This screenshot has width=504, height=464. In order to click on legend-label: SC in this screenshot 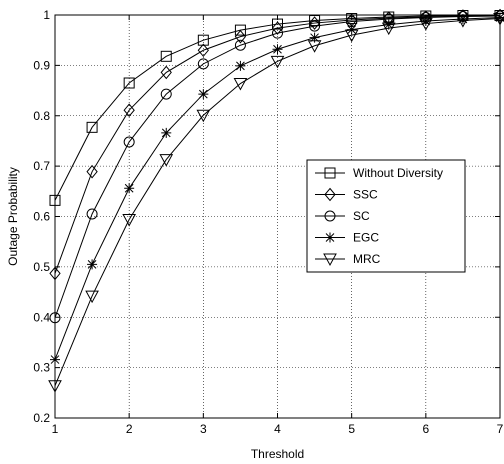, I will do `click(361, 216)`.